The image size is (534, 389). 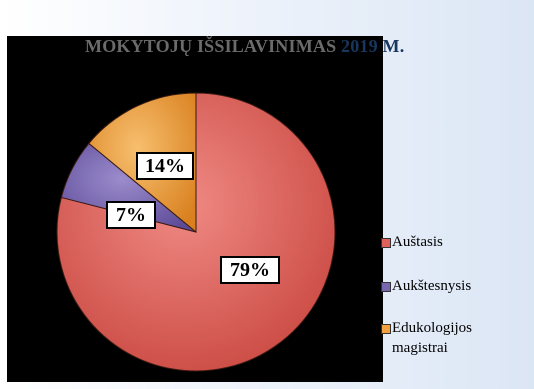 I want to click on legend-label: Auštasis, so click(x=417, y=242).